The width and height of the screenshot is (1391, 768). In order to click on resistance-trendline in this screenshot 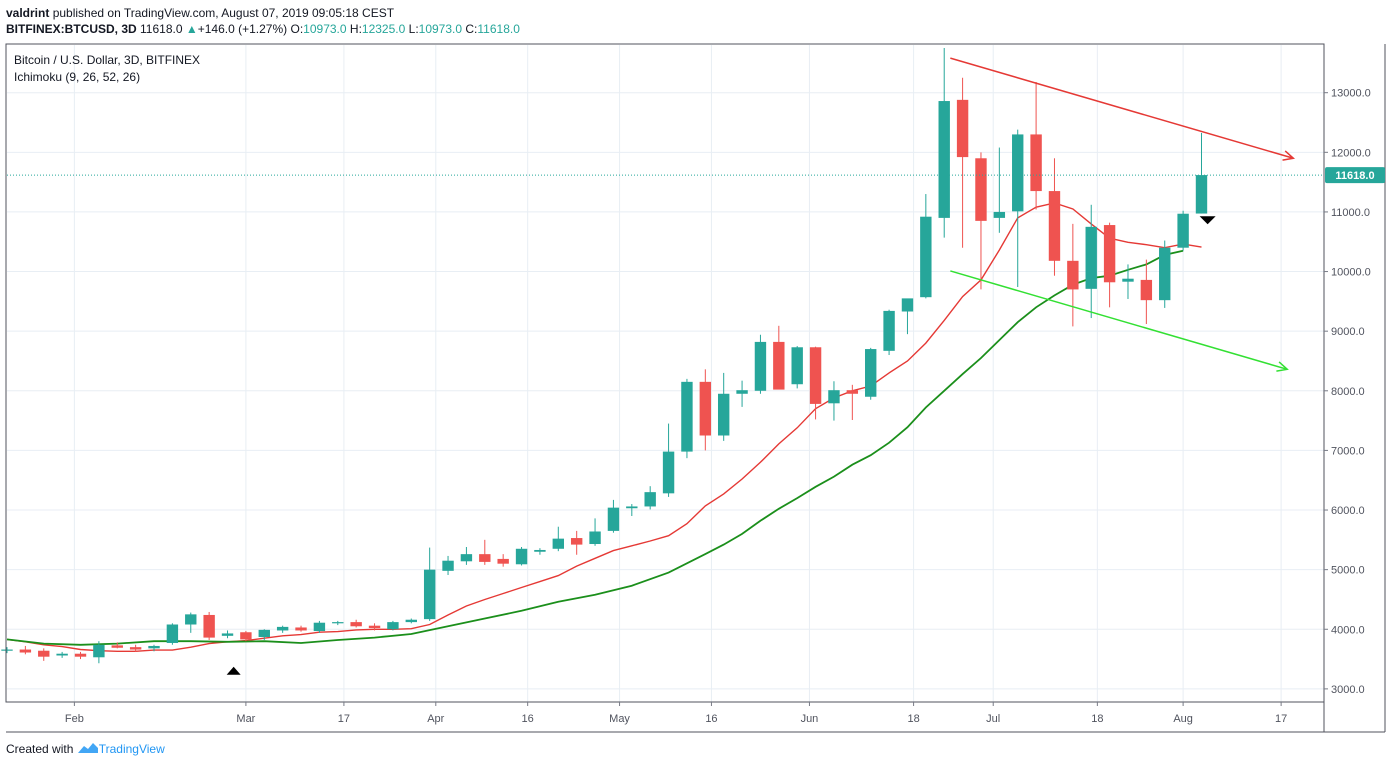, I will do `click(1123, 109)`.